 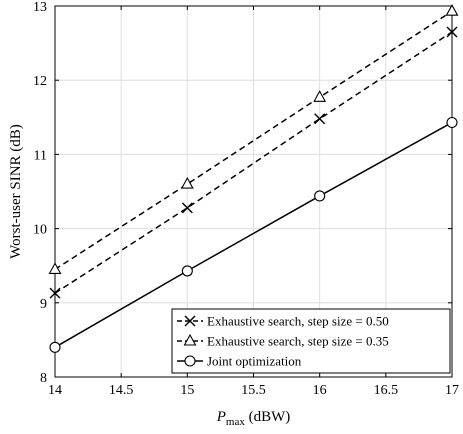 I want to click on x-axis-label-main: P, so click(x=221, y=417).